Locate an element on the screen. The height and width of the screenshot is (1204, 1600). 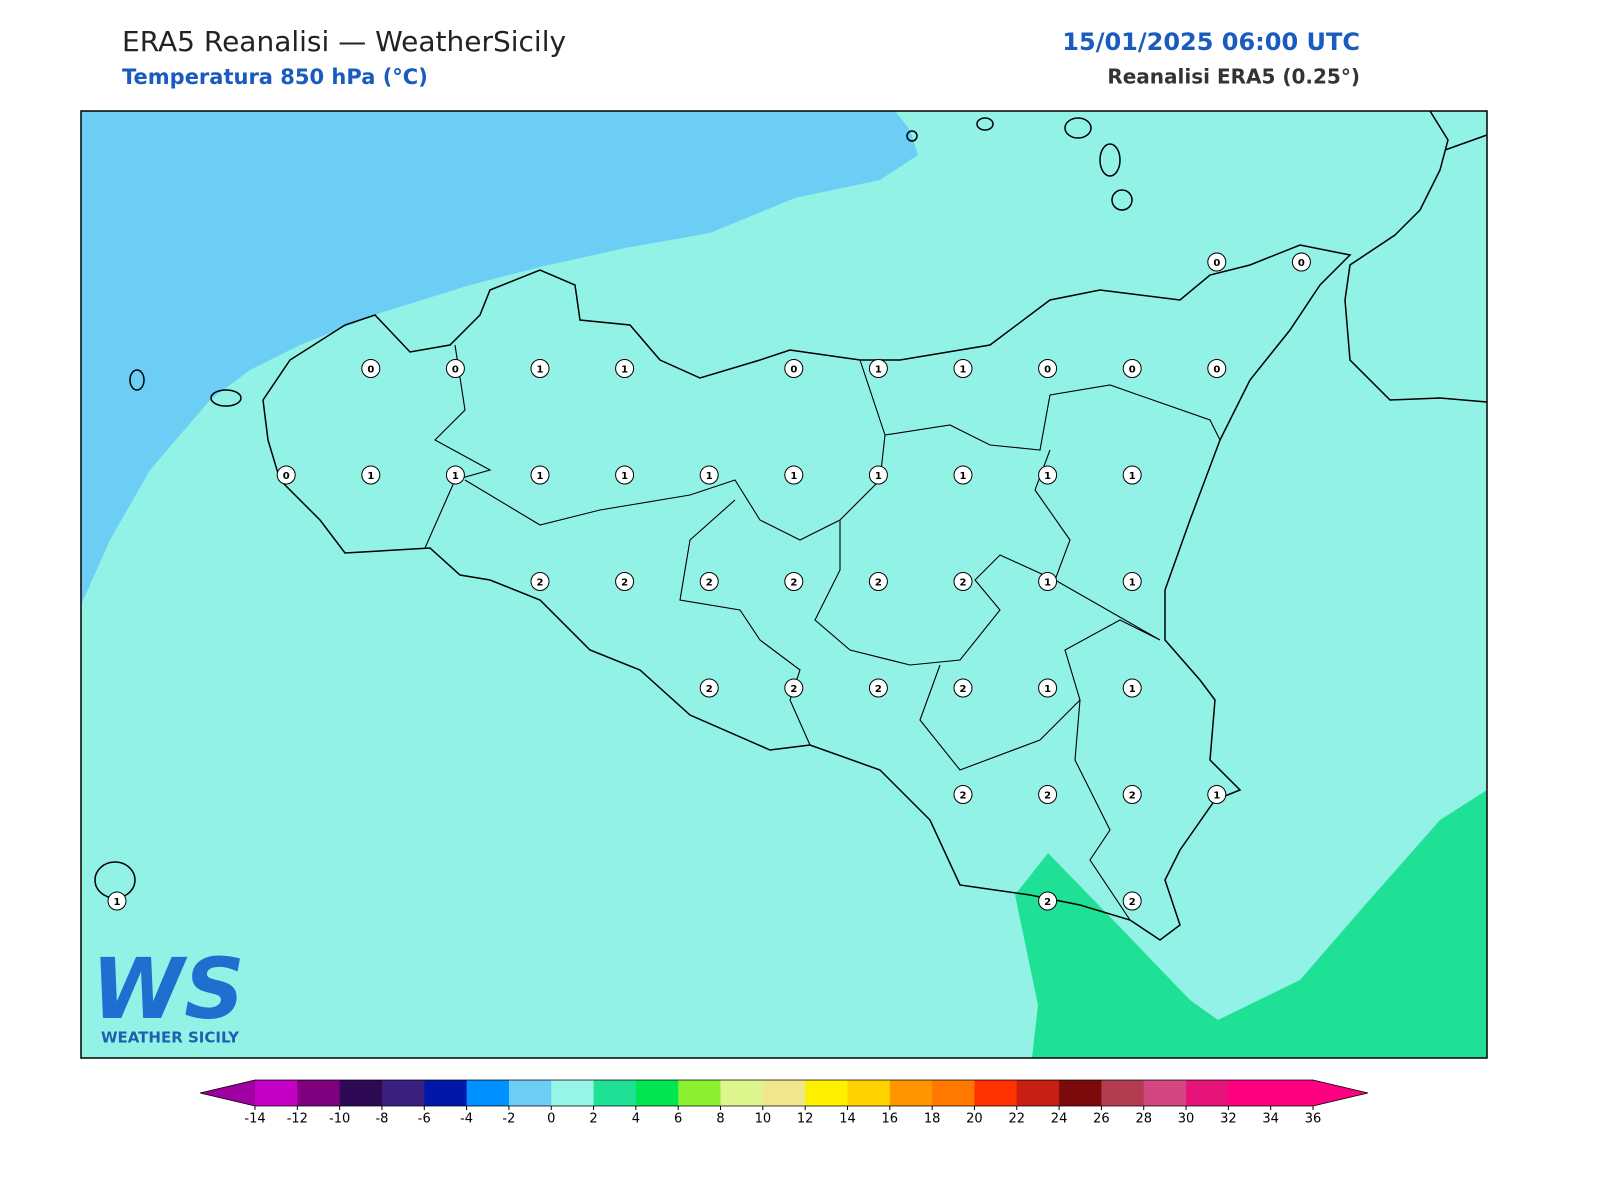
colorbar-tick-label: -12 is located at coordinates (297, 1119).